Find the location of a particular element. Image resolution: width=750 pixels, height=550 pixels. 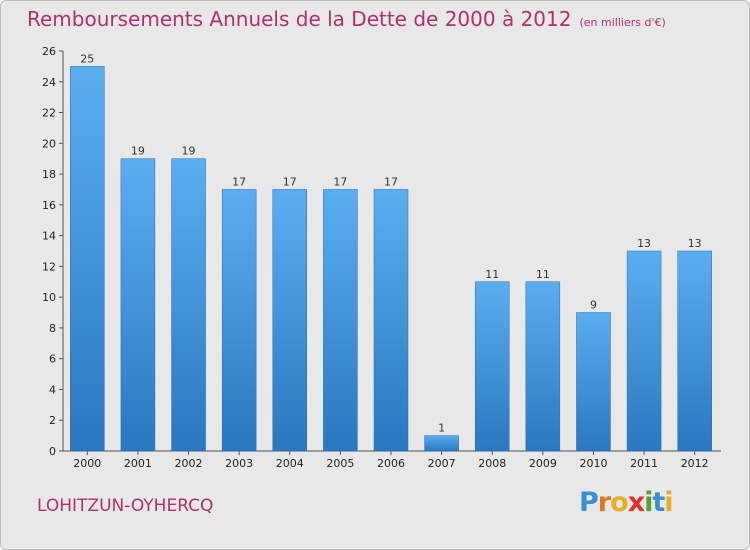

chart-subtitle: (en milliers d'€) is located at coordinates (622, 22).